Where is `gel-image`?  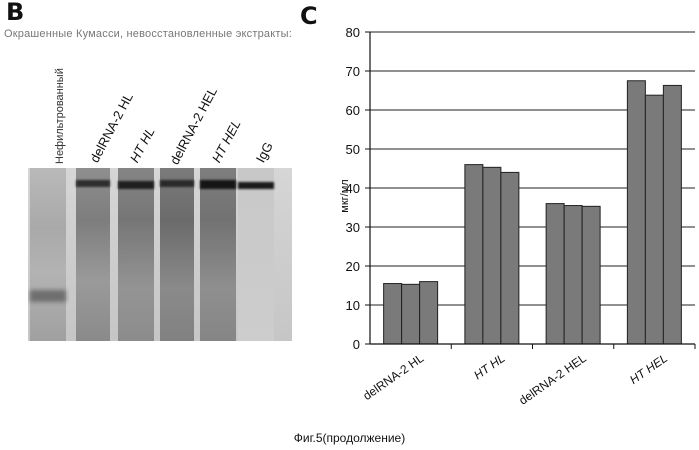
gel-image is located at coordinates (160, 254).